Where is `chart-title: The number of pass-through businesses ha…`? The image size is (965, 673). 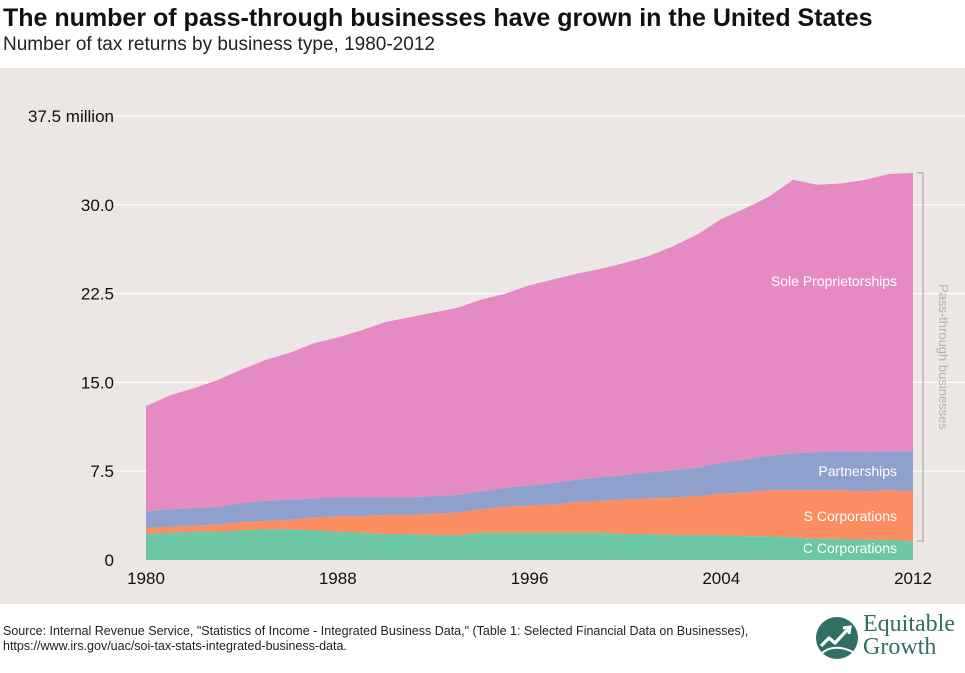
chart-title: The number of pass-through businesses ha… is located at coordinates (438, 18).